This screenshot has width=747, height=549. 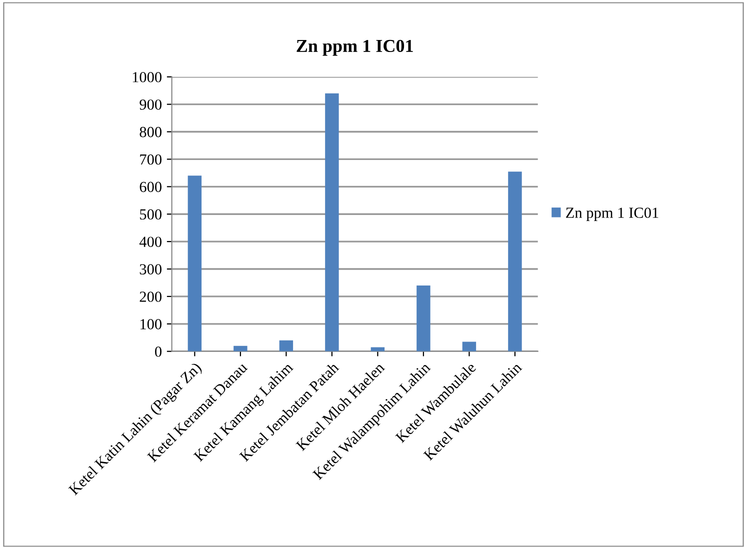 What do you see at coordinates (151, 269) in the screenshot?
I see `y-tick-label: 300` at bounding box center [151, 269].